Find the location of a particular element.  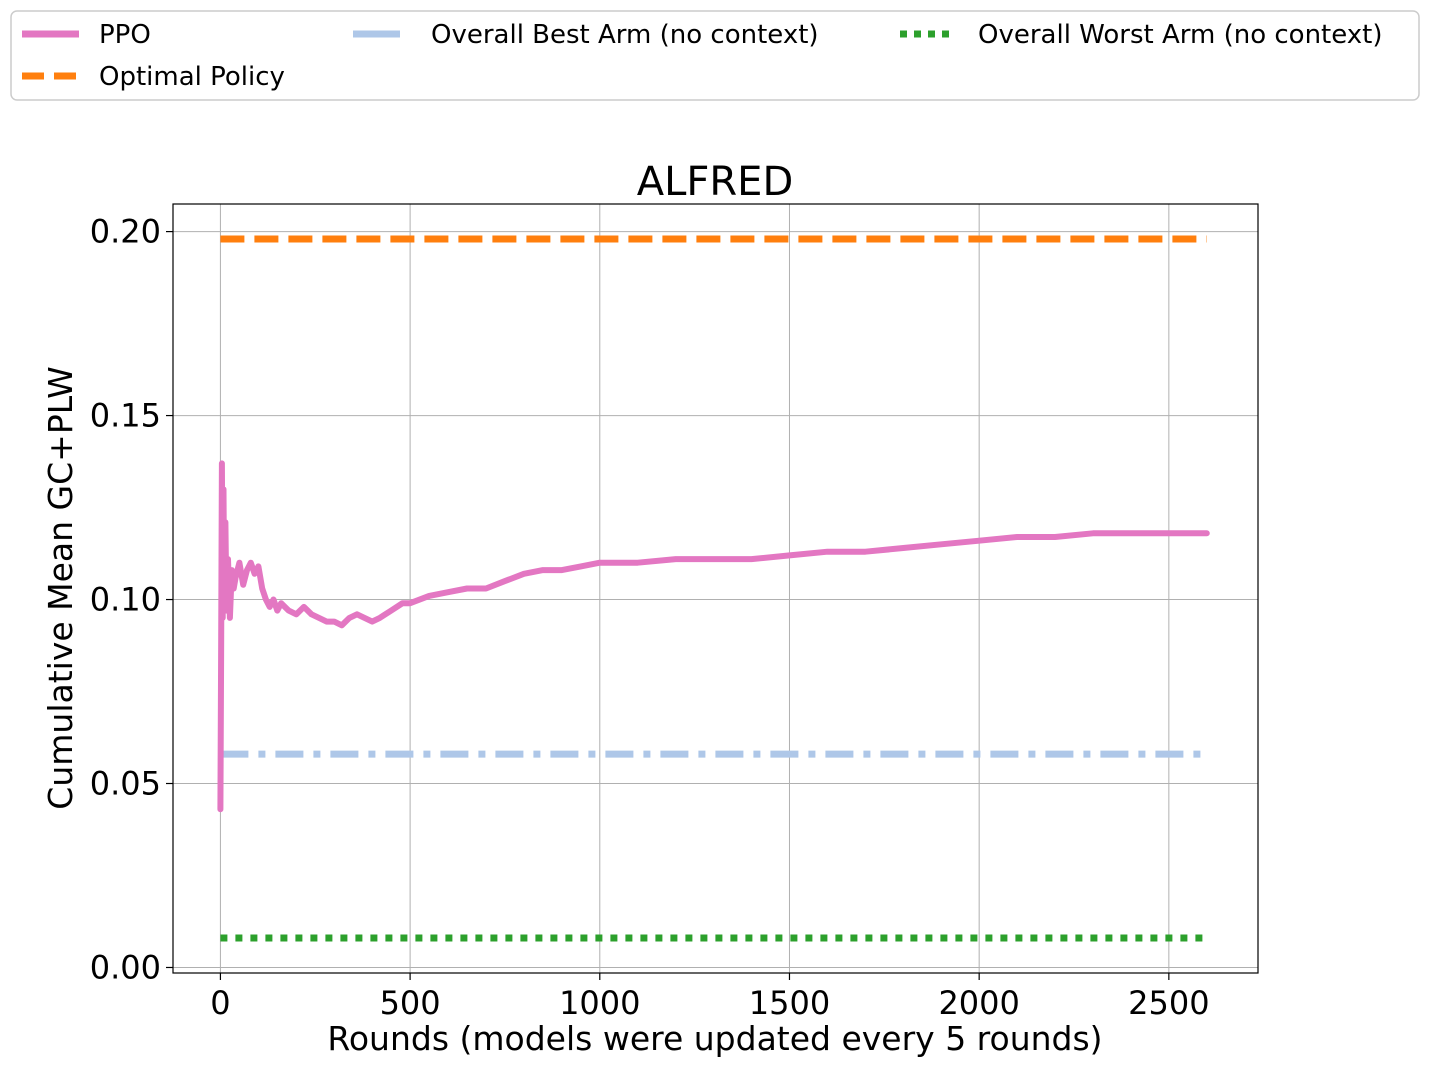

y-tick-label: 0.15 is located at coordinates (125, 416).